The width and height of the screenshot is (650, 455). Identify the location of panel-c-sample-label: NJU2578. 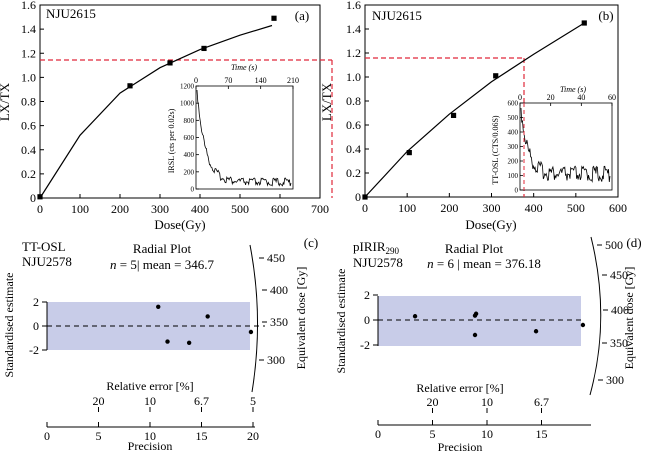
(47, 261).